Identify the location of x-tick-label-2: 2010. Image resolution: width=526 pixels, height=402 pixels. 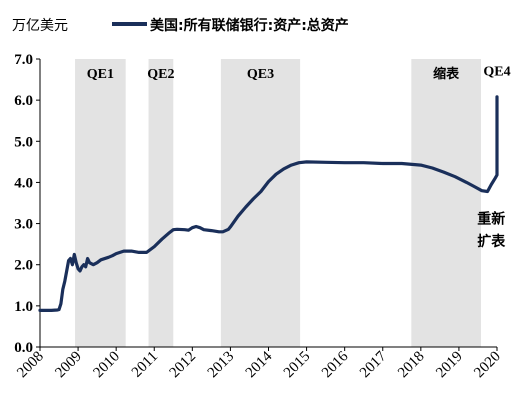
(106, 365).